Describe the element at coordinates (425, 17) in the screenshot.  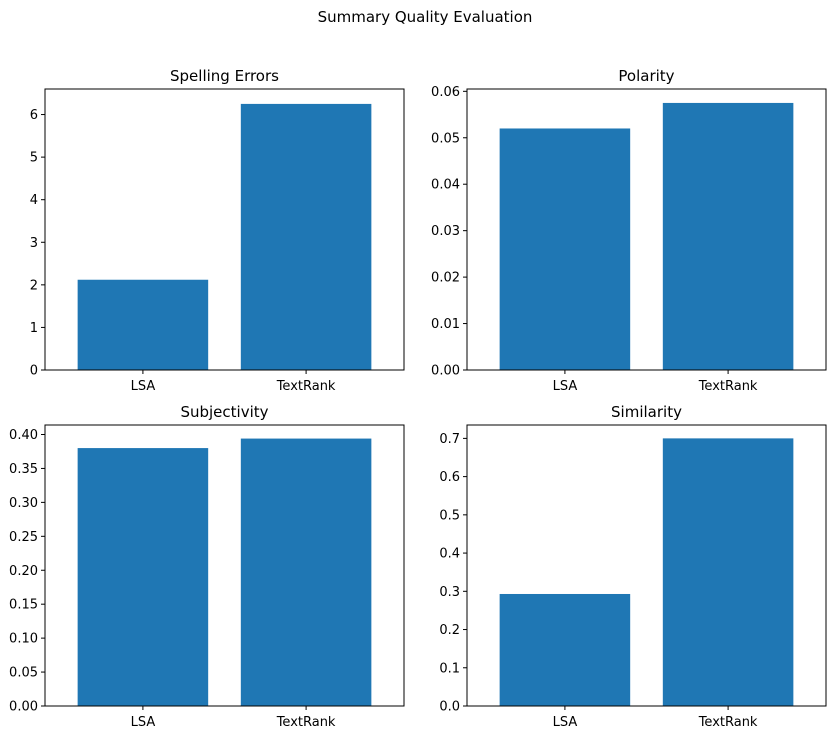
I see `figure-suptitle: Summary Quality Evaluation` at that location.